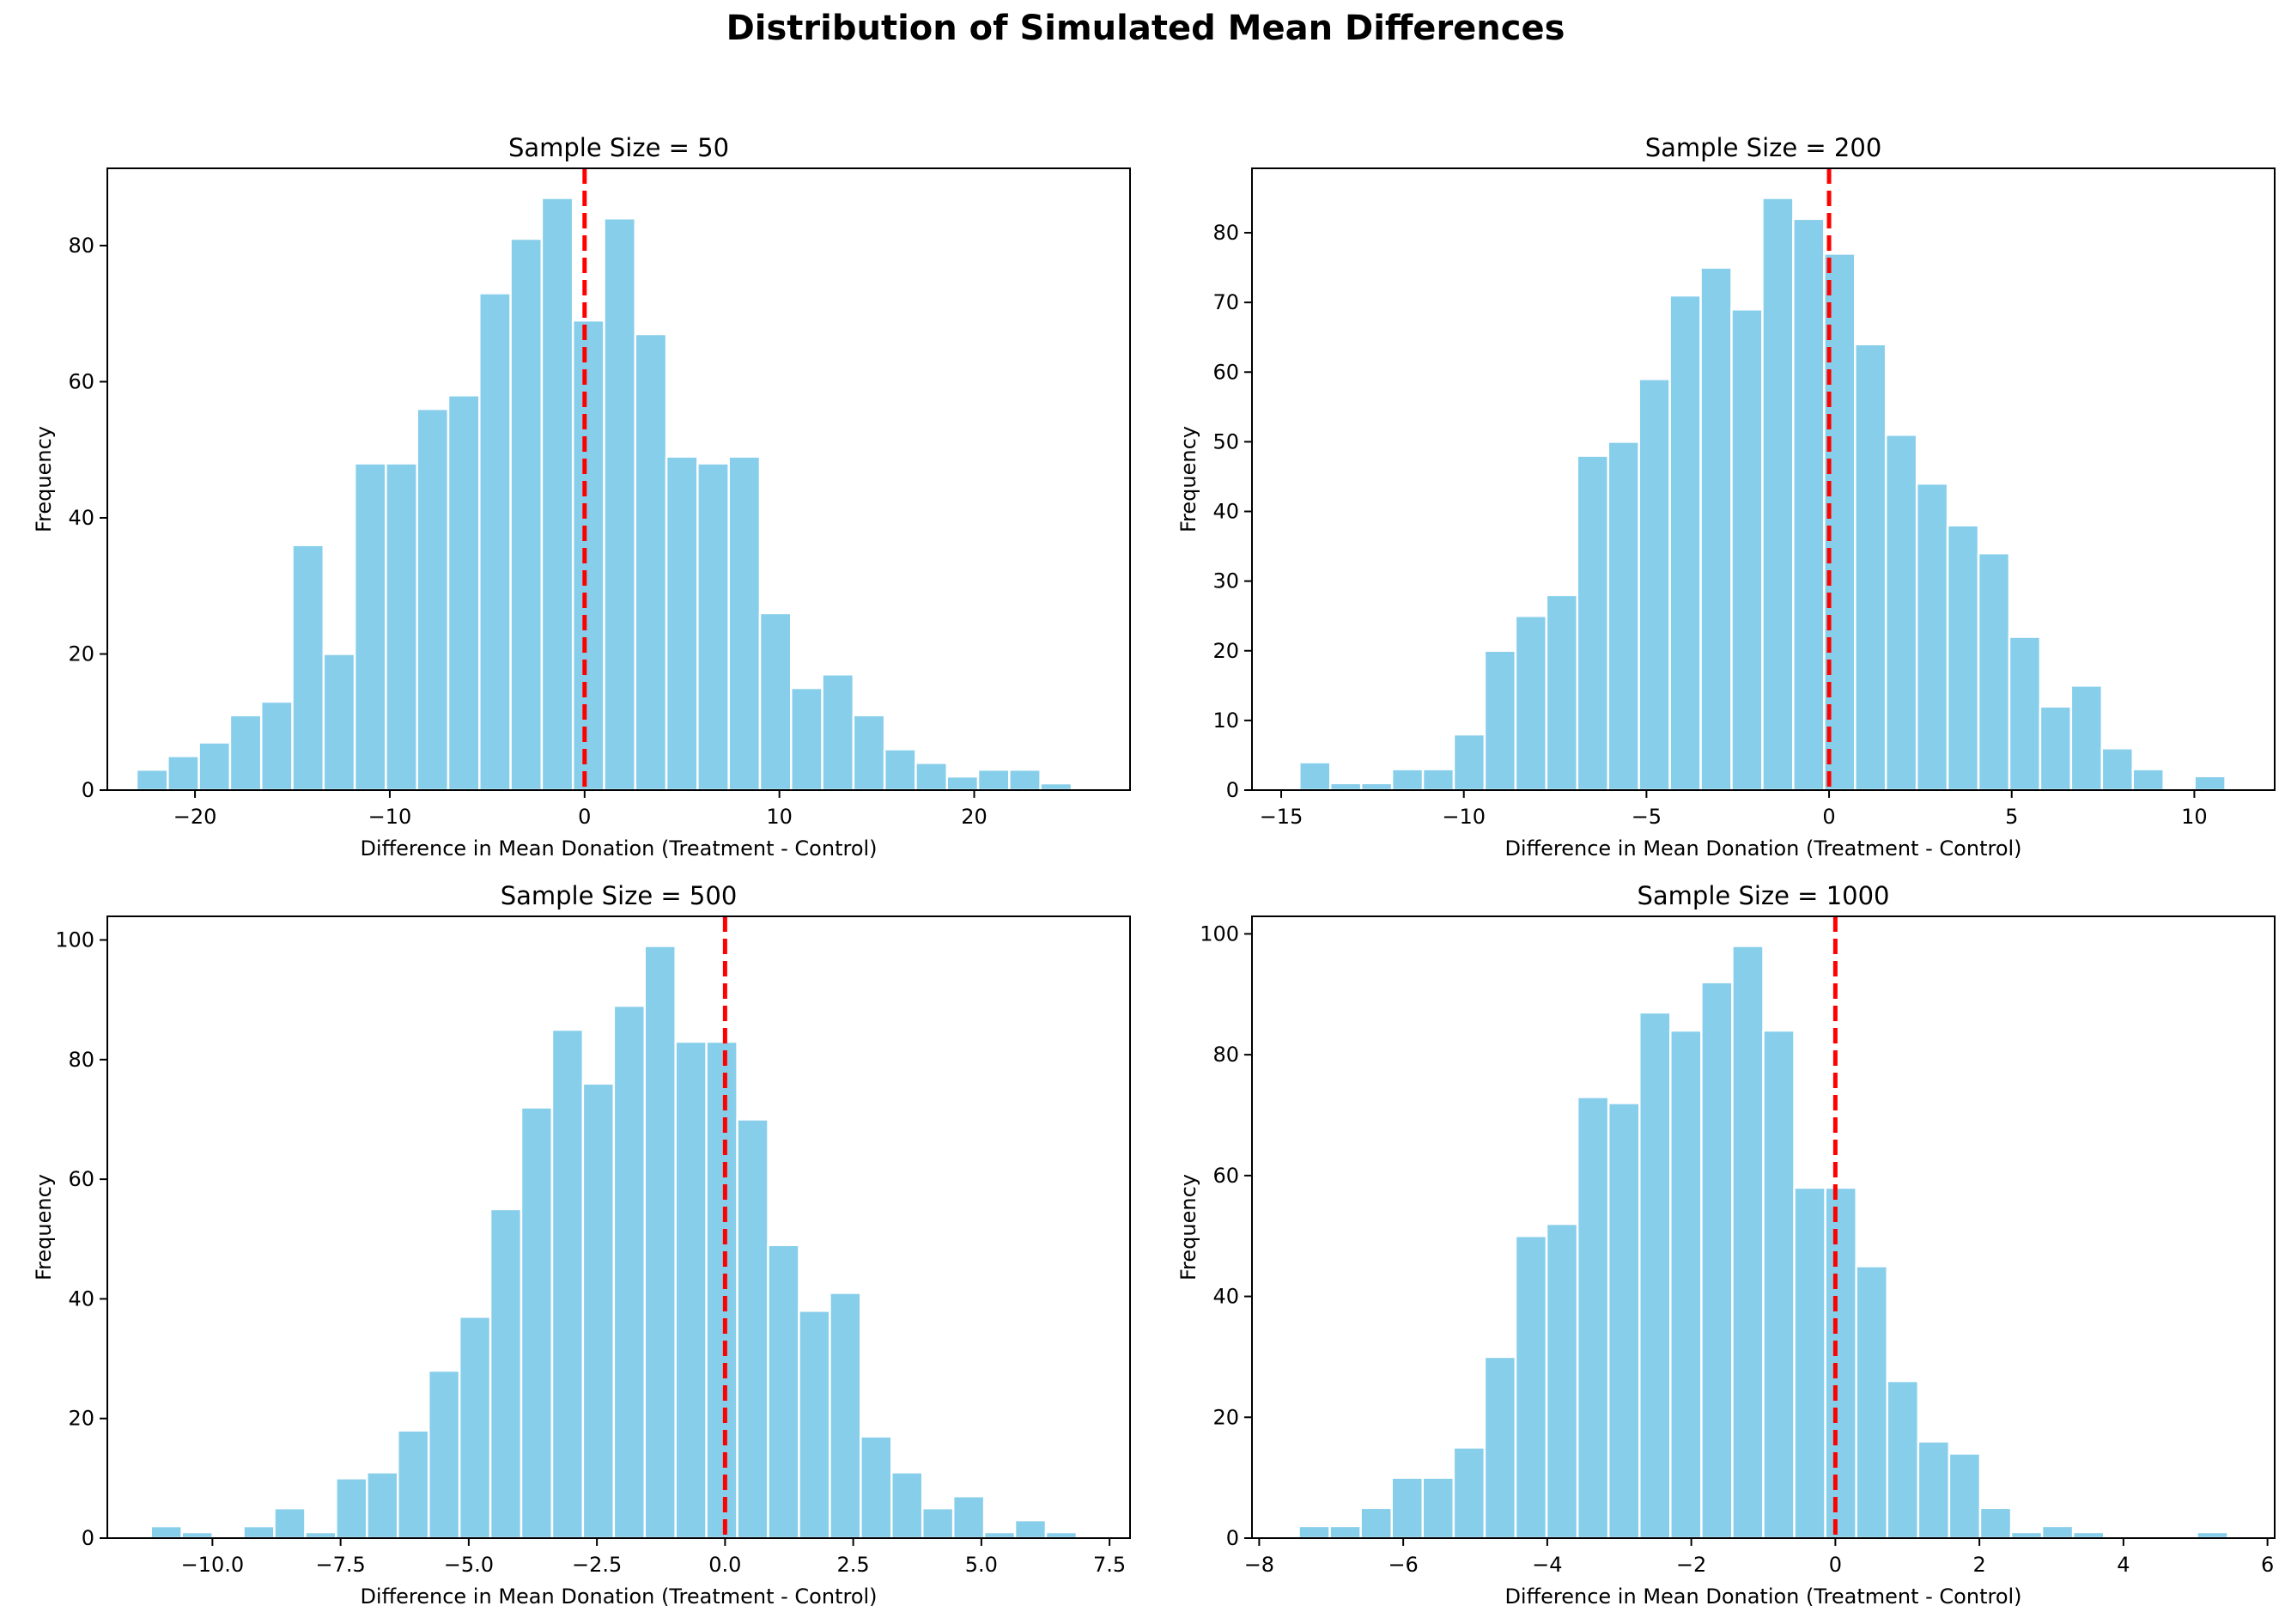 The height and width of the screenshot is (1624, 2291). What do you see at coordinates (1282, 817) in the screenshot?
I see `x-tick-label: −15` at bounding box center [1282, 817].